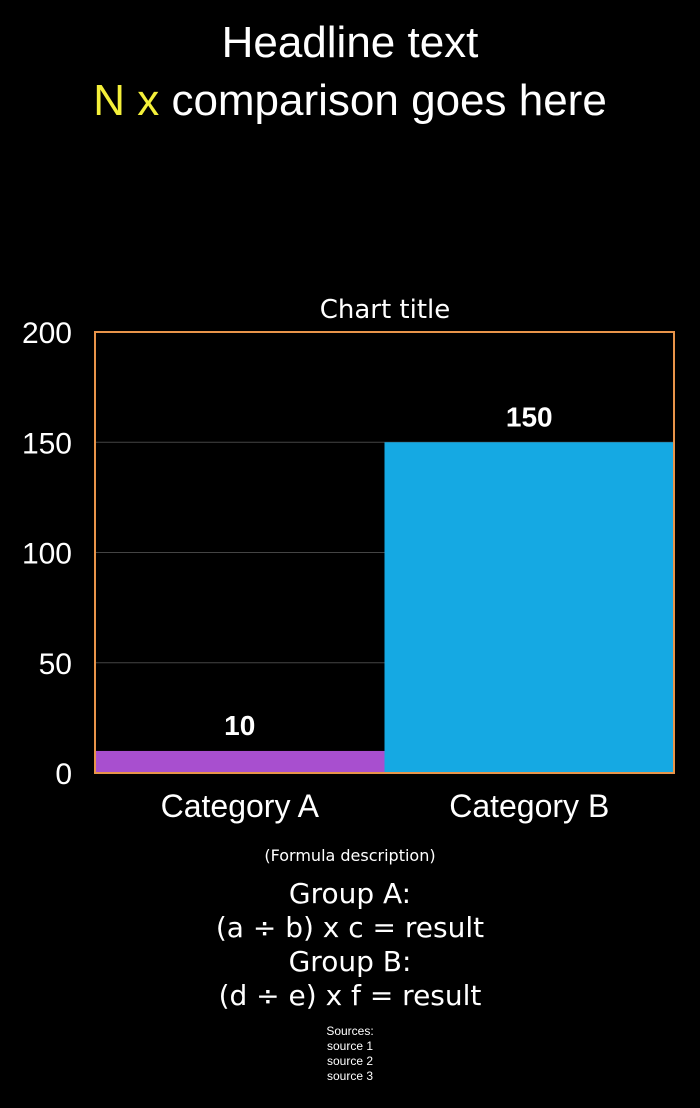 This screenshot has width=700, height=1108. What do you see at coordinates (350, 893) in the screenshot?
I see `formula-line: Group A:` at bounding box center [350, 893].